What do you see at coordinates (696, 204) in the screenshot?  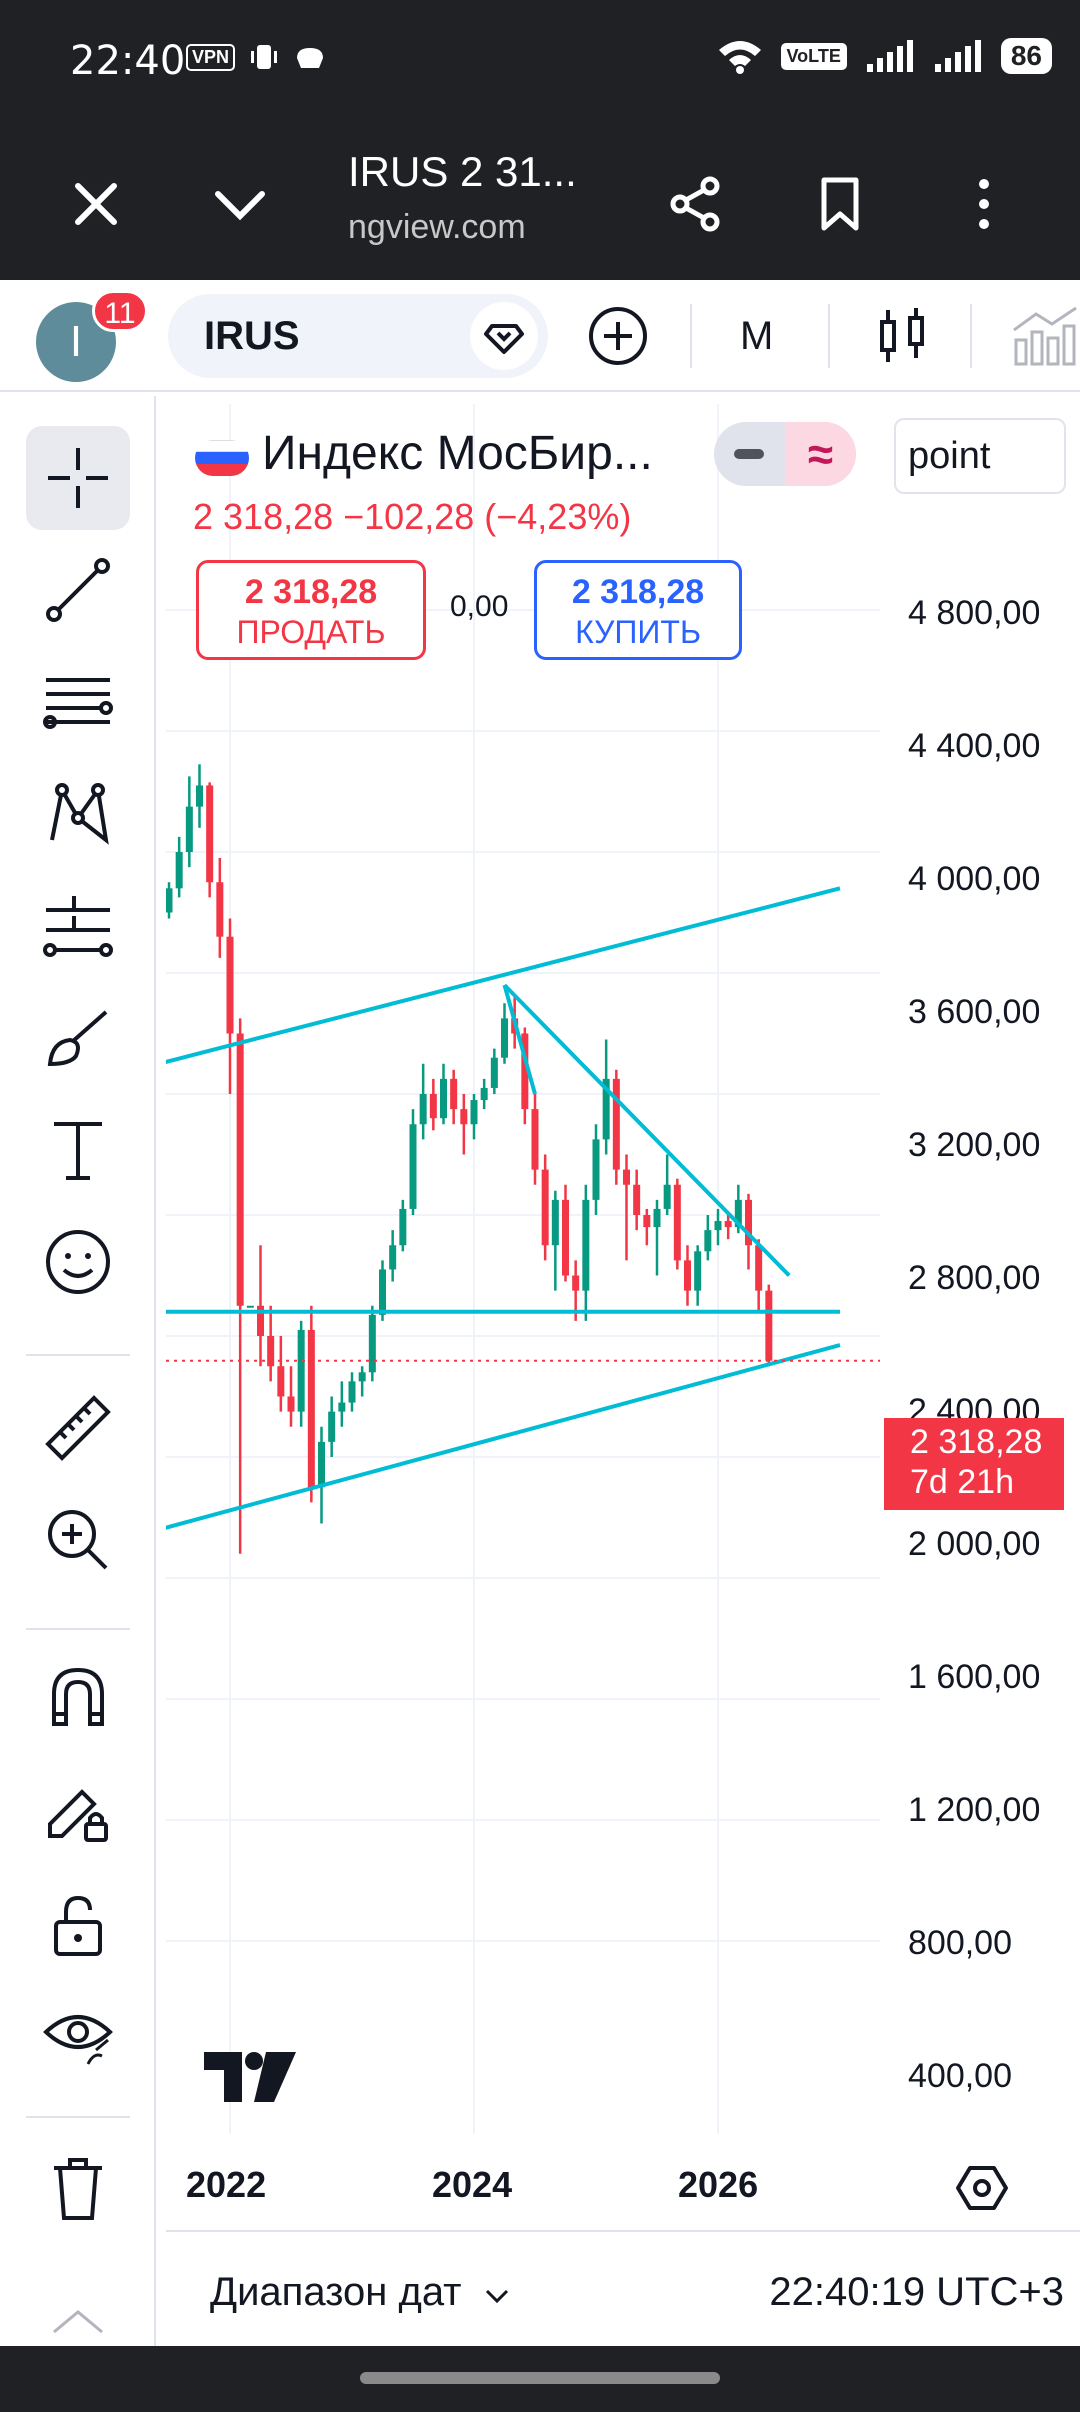 I see `share-icon` at bounding box center [696, 204].